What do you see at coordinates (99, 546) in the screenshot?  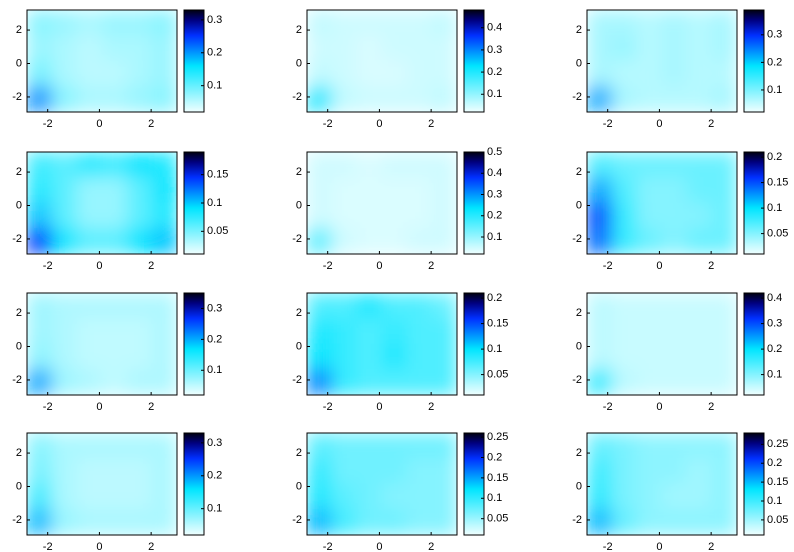 I see `x-tick-label: 0` at bounding box center [99, 546].